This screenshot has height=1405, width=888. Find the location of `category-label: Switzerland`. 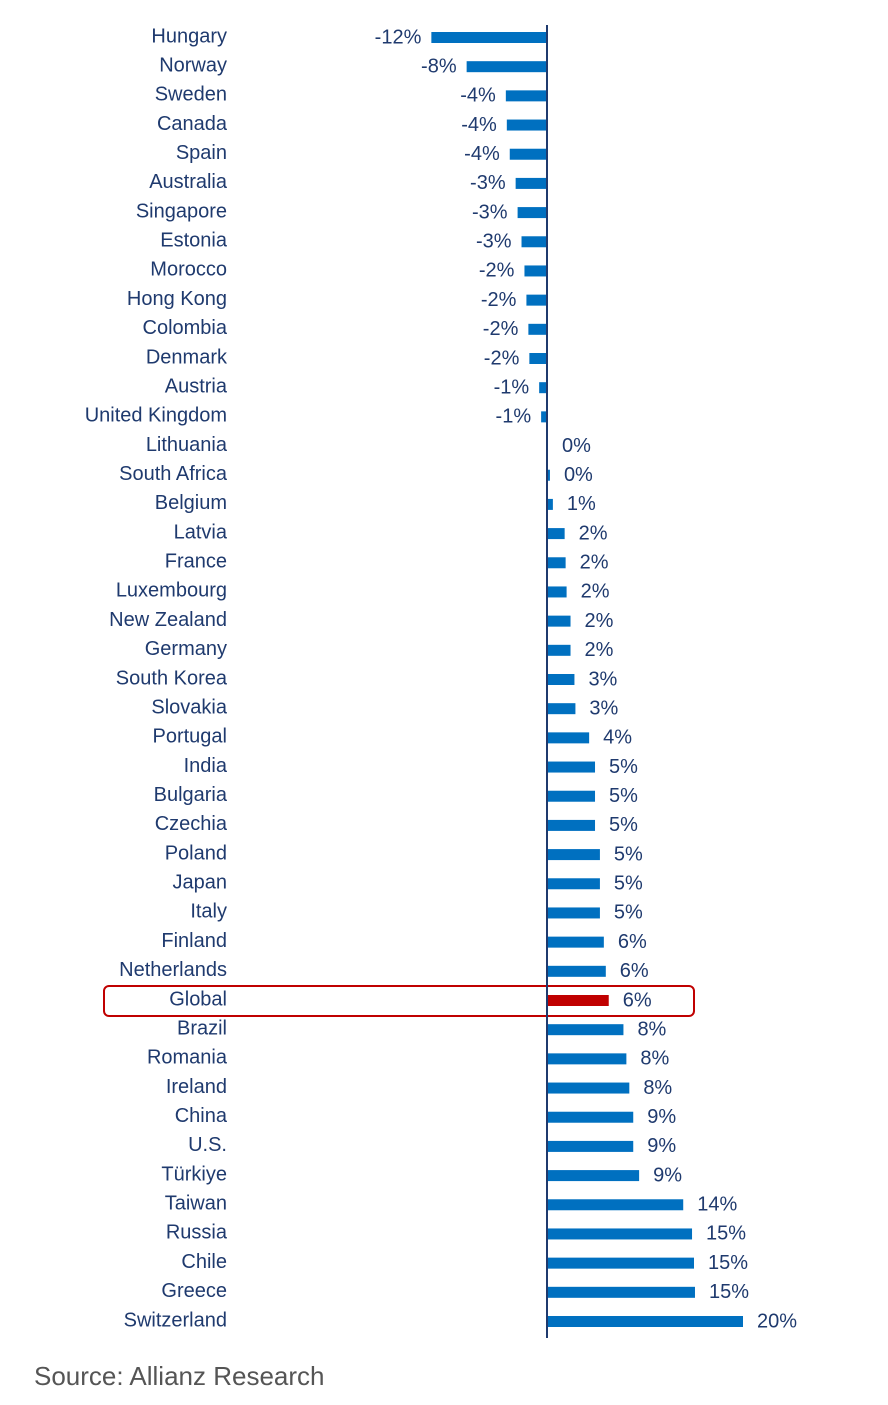

category-label: Switzerland is located at coordinates (175, 1320).